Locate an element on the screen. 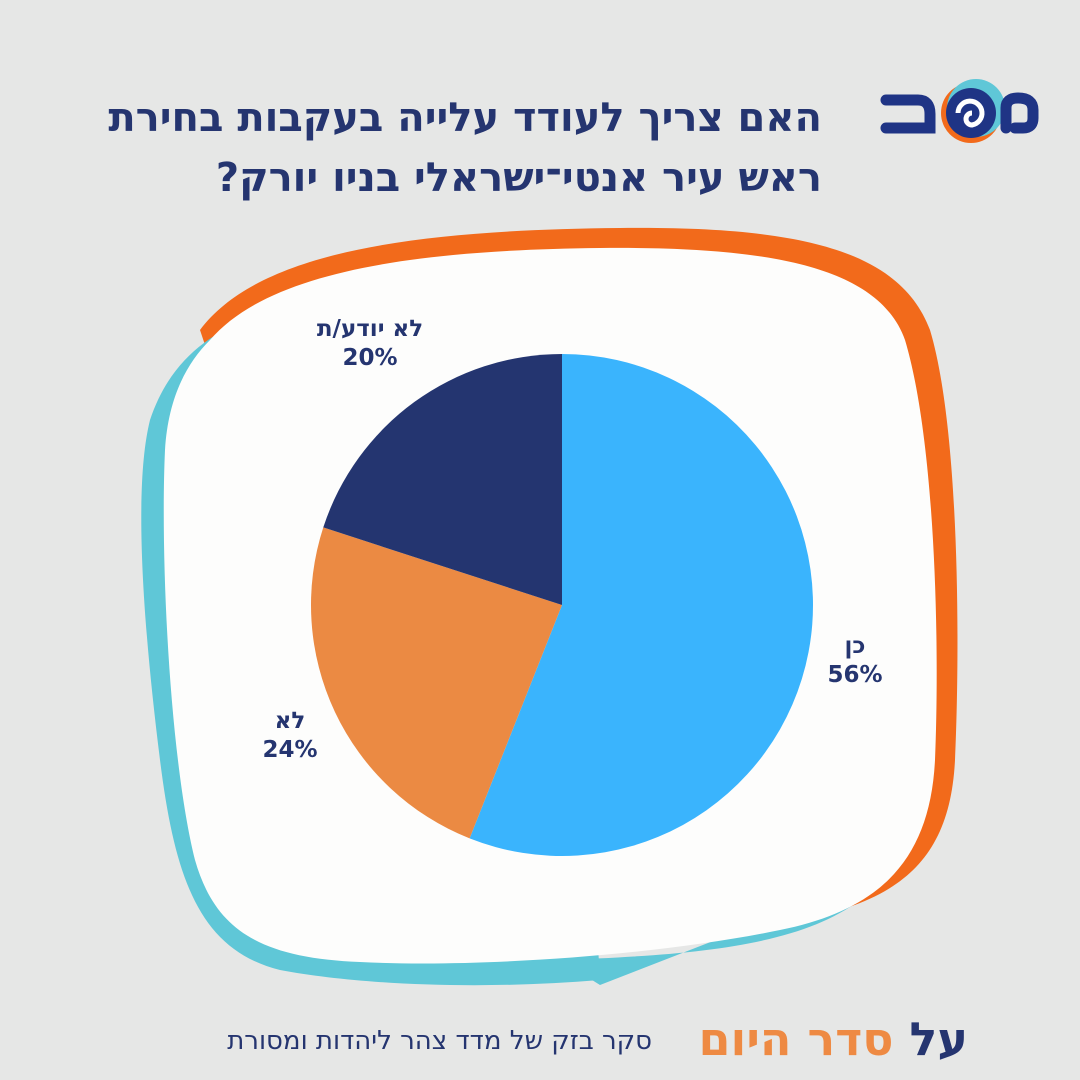 The width and height of the screenshot is (1080, 1080). slice-value: 24% is located at coordinates (290, 750).